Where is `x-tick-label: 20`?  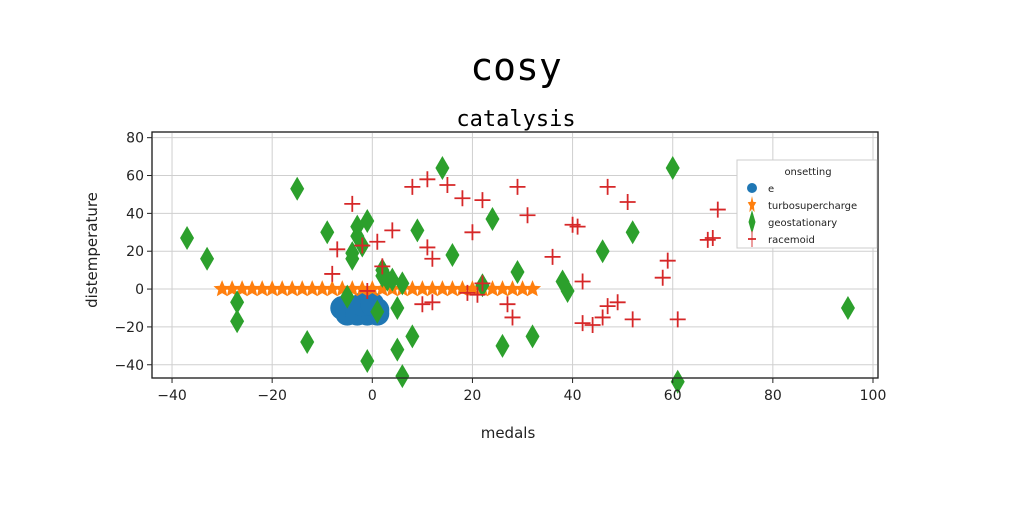 x-tick-label: 20 is located at coordinates (473, 396).